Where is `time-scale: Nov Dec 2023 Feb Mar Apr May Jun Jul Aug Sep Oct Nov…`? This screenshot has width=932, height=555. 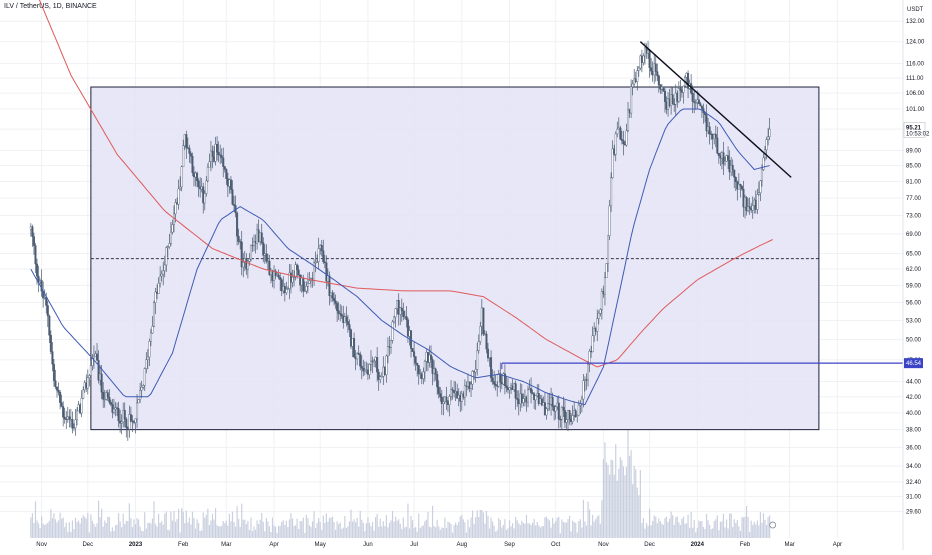 time-scale: Nov Dec 2023 Feb Mar Apr May Jun Jul Aug Sep Oct Nov… is located at coordinates (439, 545).